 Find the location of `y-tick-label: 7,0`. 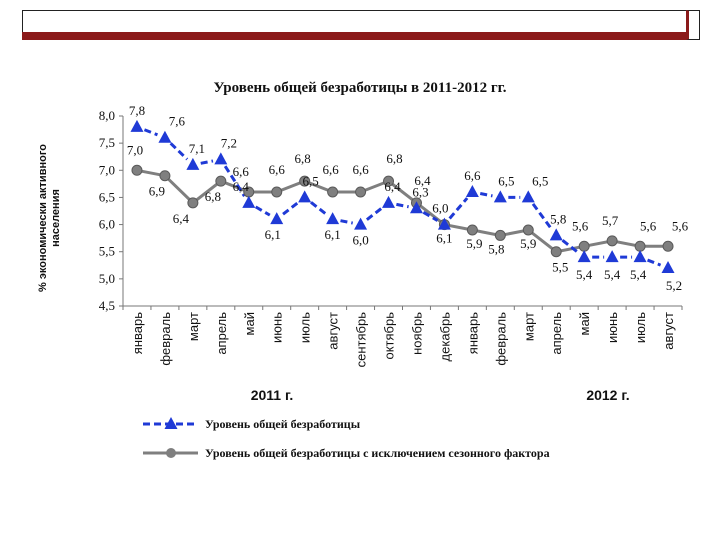

y-tick-label: 7,0 is located at coordinates (107, 169).